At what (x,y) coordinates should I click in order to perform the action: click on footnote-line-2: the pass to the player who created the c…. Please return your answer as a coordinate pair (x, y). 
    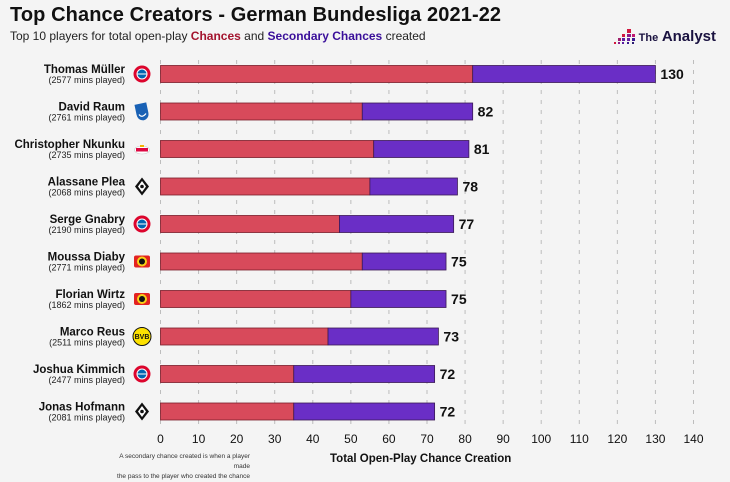
    Looking at the image, I should click on (183, 476).